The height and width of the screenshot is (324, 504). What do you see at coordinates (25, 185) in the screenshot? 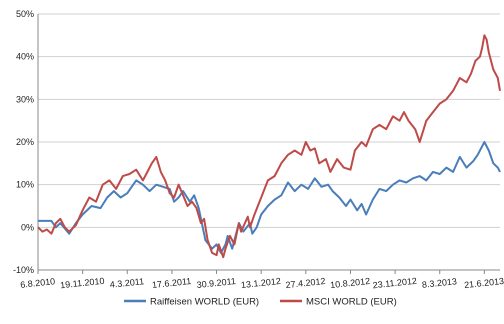
I see `y-tick-label: 10%` at bounding box center [25, 185].